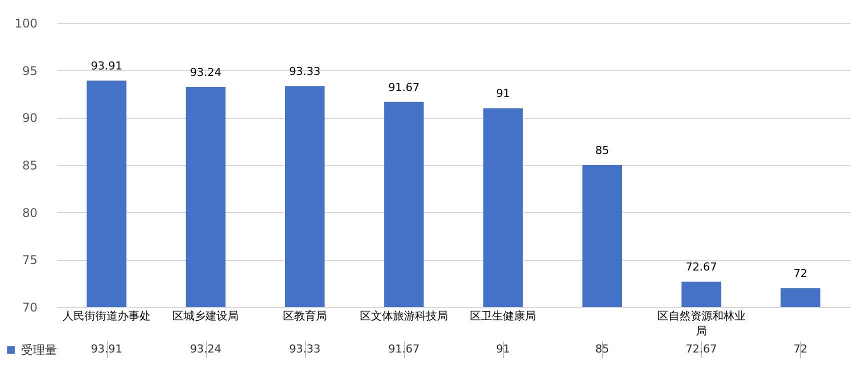 The width and height of the screenshot is (859, 372). Describe the element at coordinates (205, 316) in the screenshot. I see `x-tick-label: 区城乡建设局` at that location.